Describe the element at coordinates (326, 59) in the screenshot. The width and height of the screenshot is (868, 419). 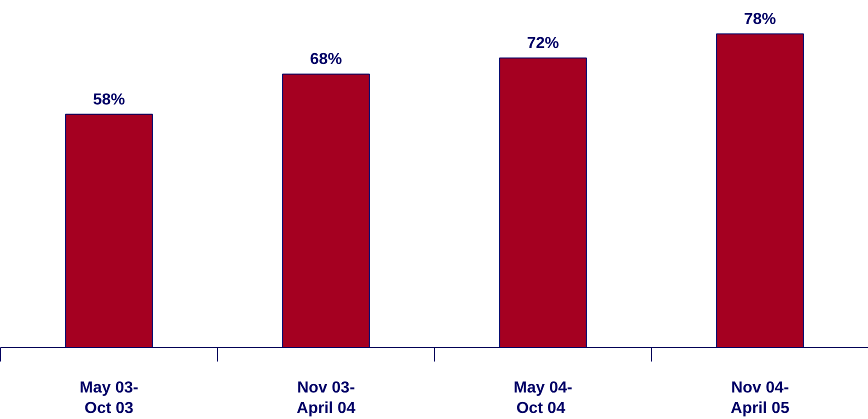
I see `data-label: 68%` at that location.